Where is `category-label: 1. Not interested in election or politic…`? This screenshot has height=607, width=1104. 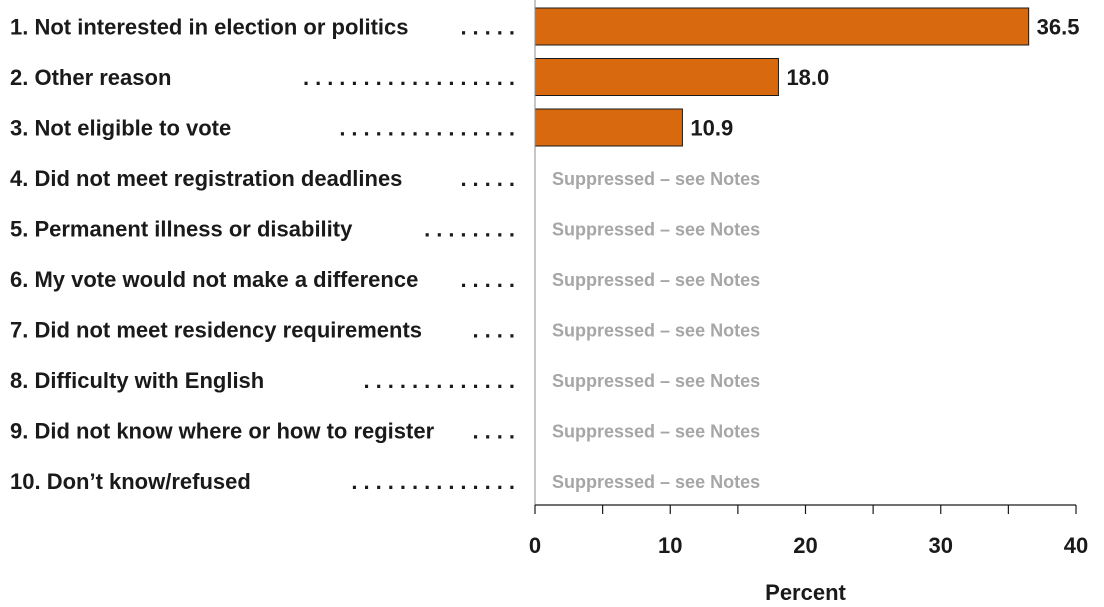 category-label: 1. Not interested in election or politic… is located at coordinates (209, 27).